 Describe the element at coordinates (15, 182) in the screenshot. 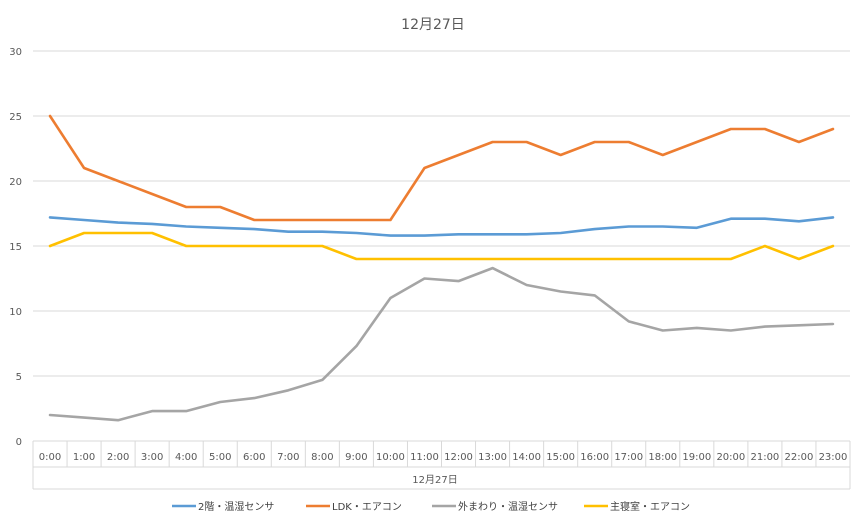

I see `y-tick-label: 20` at that location.